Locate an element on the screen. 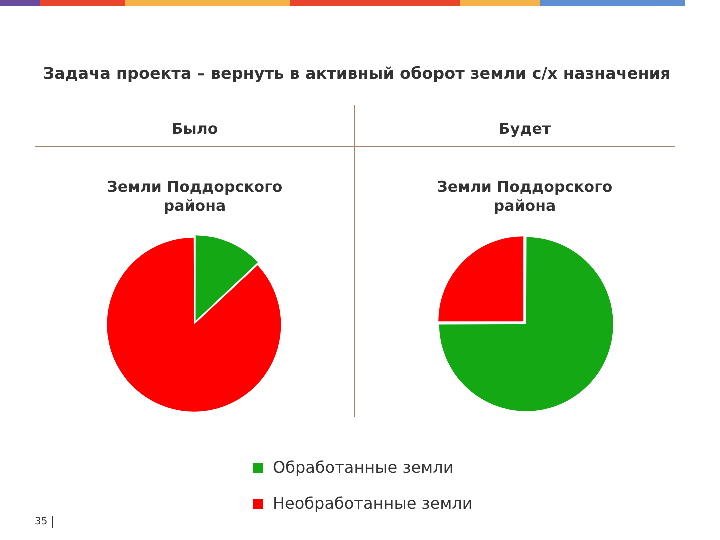  text: Задача проекта – вернуть в активный оборот земли с/х назначения is located at coordinates (357, 73).